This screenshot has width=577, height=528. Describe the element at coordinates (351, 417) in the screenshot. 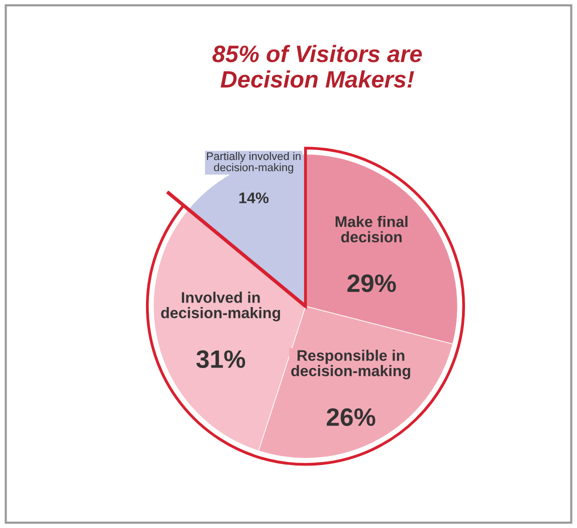

I see `data-label: 26%` at that location.